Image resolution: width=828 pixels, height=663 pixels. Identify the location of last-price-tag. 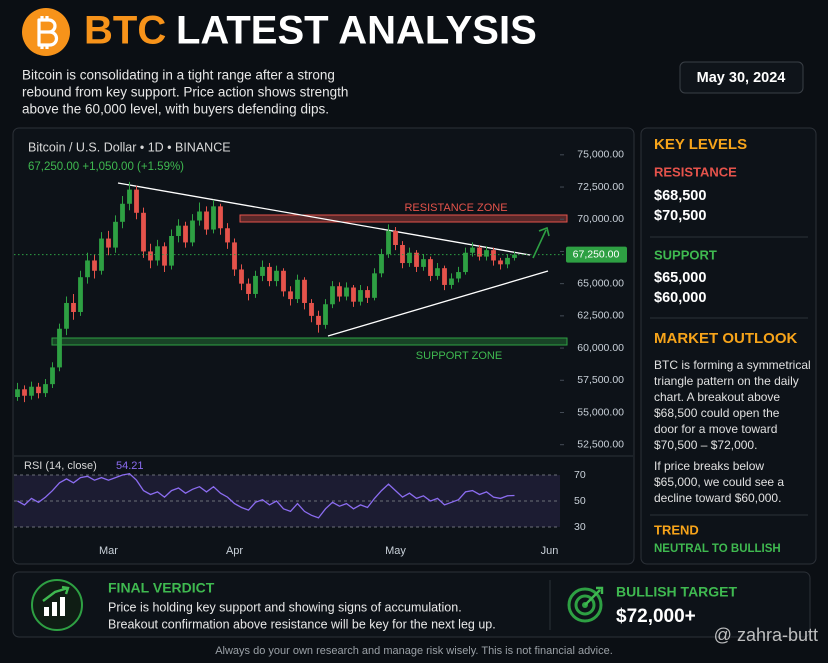
(596, 254).